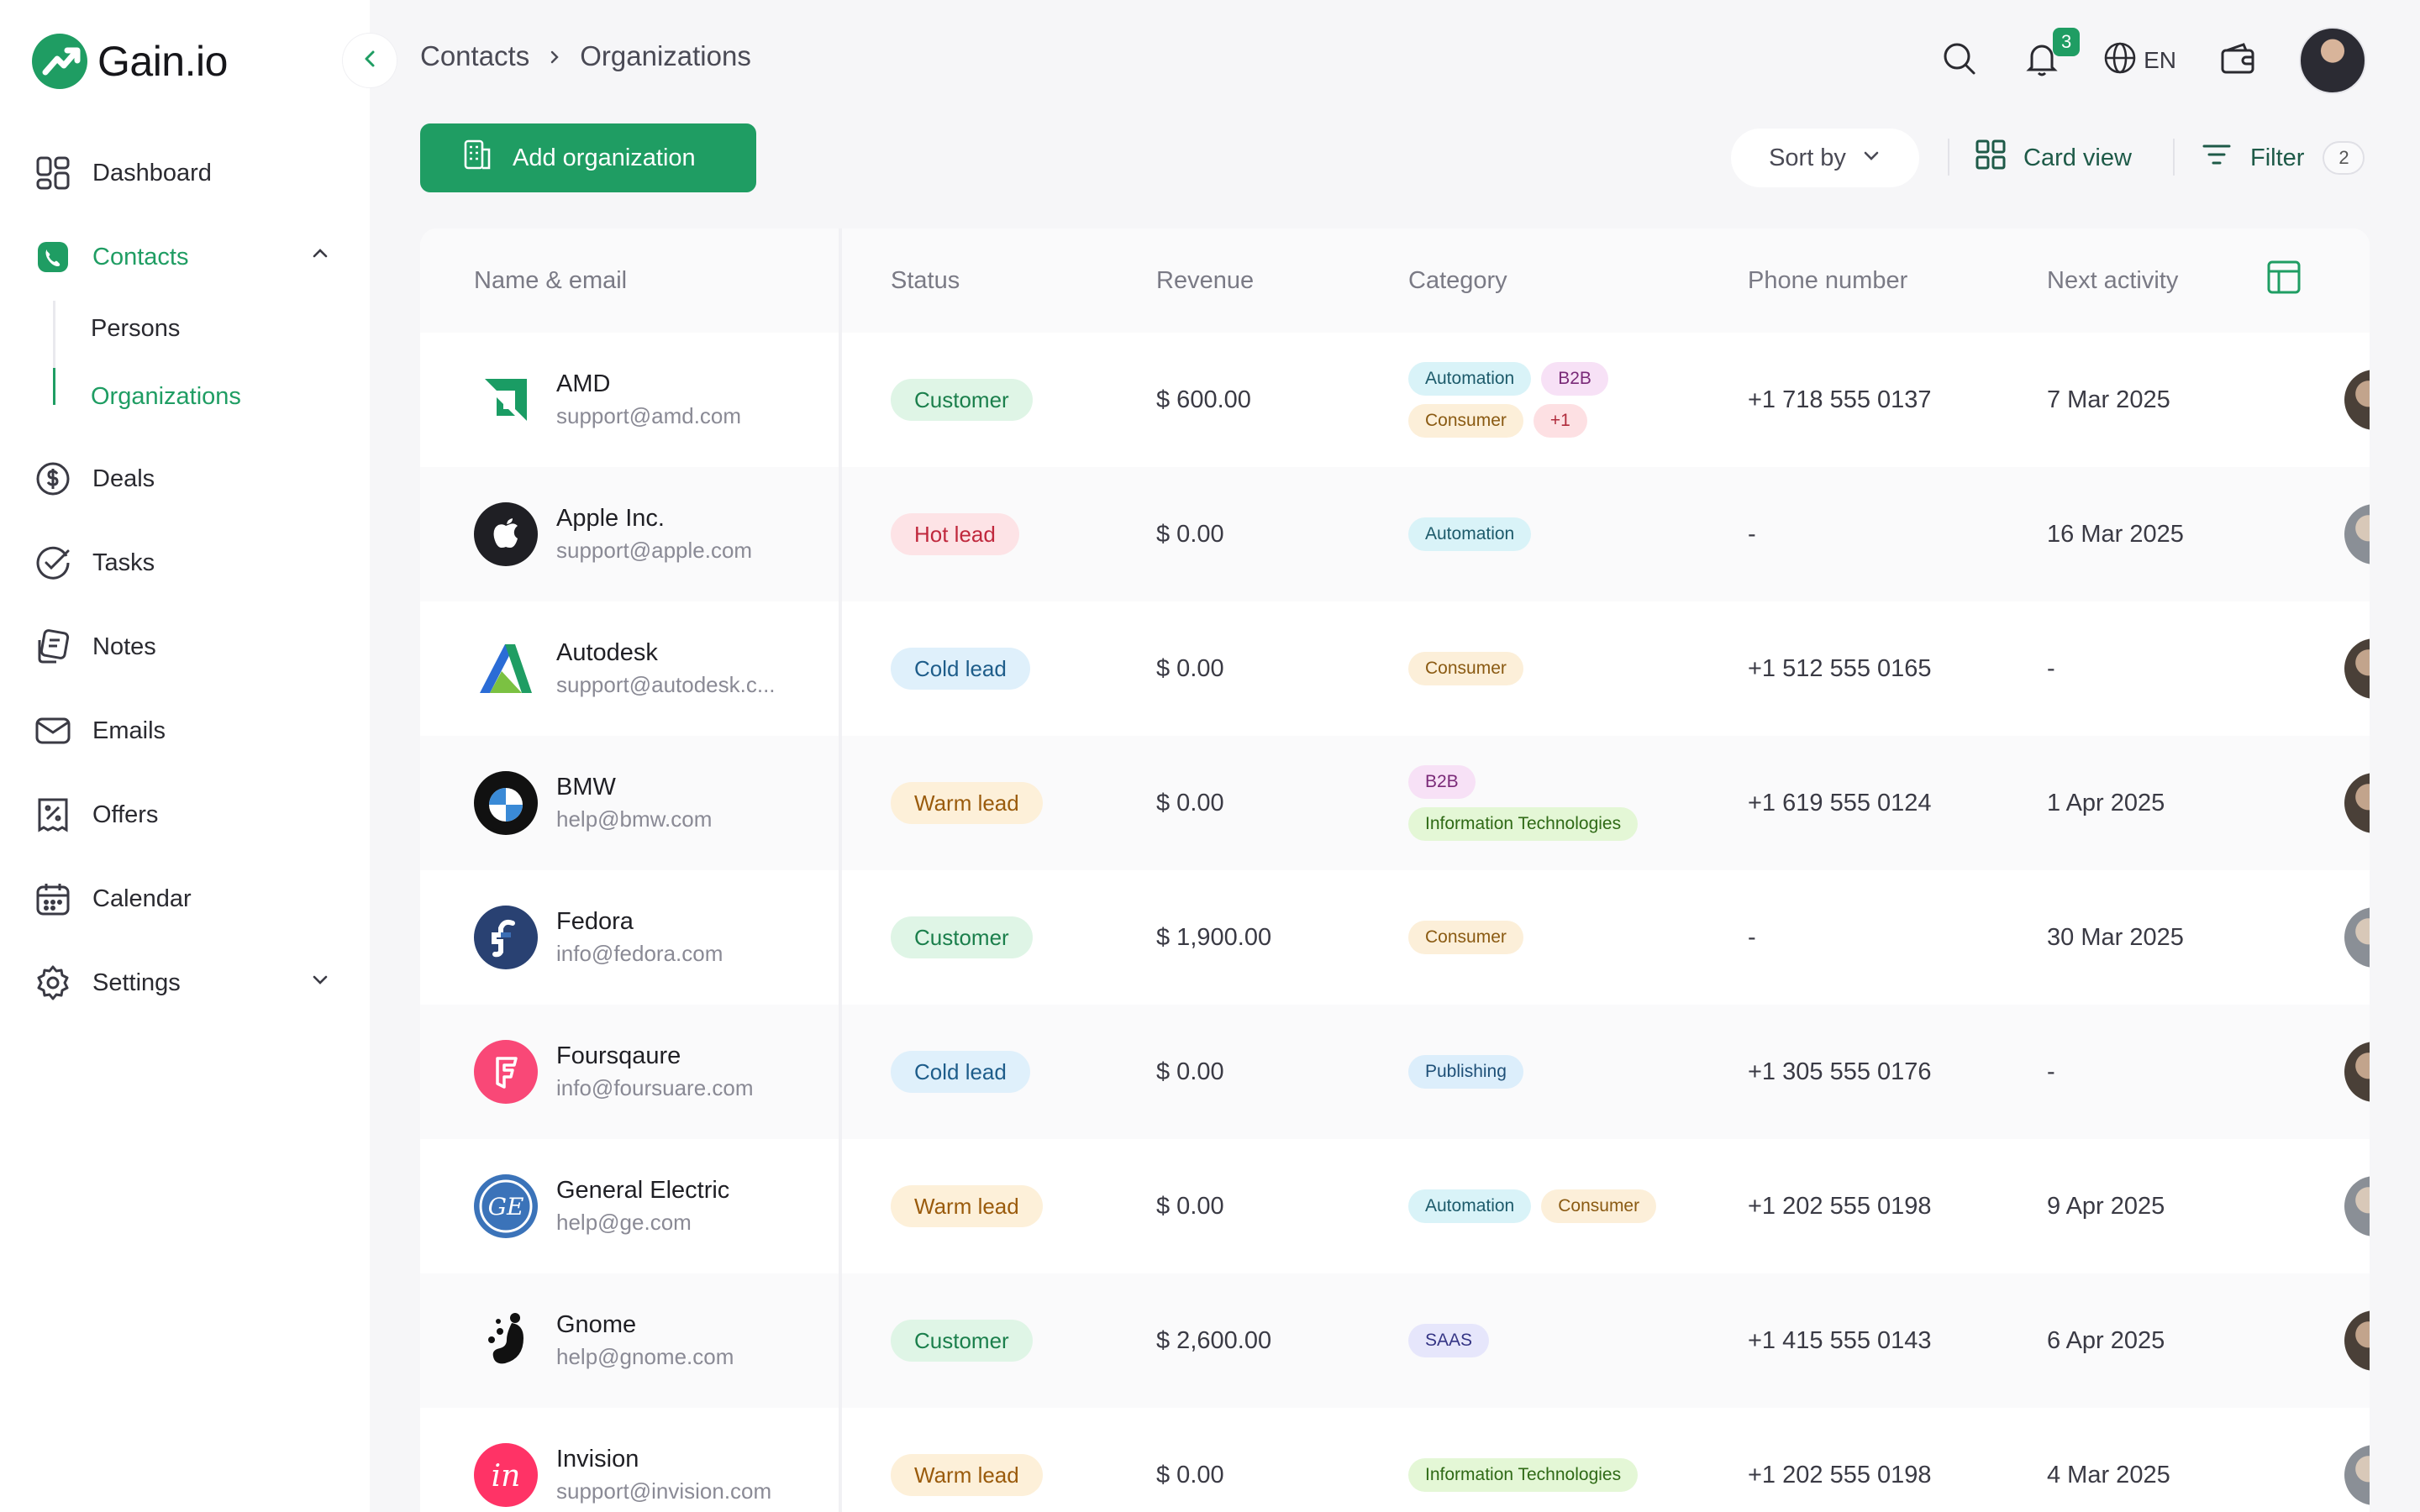 This screenshot has width=2420, height=1512. Describe the element at coordinates (123, 173) in the screenshot. I see `sidebar-item-dashboard: Dashboard` at that location.